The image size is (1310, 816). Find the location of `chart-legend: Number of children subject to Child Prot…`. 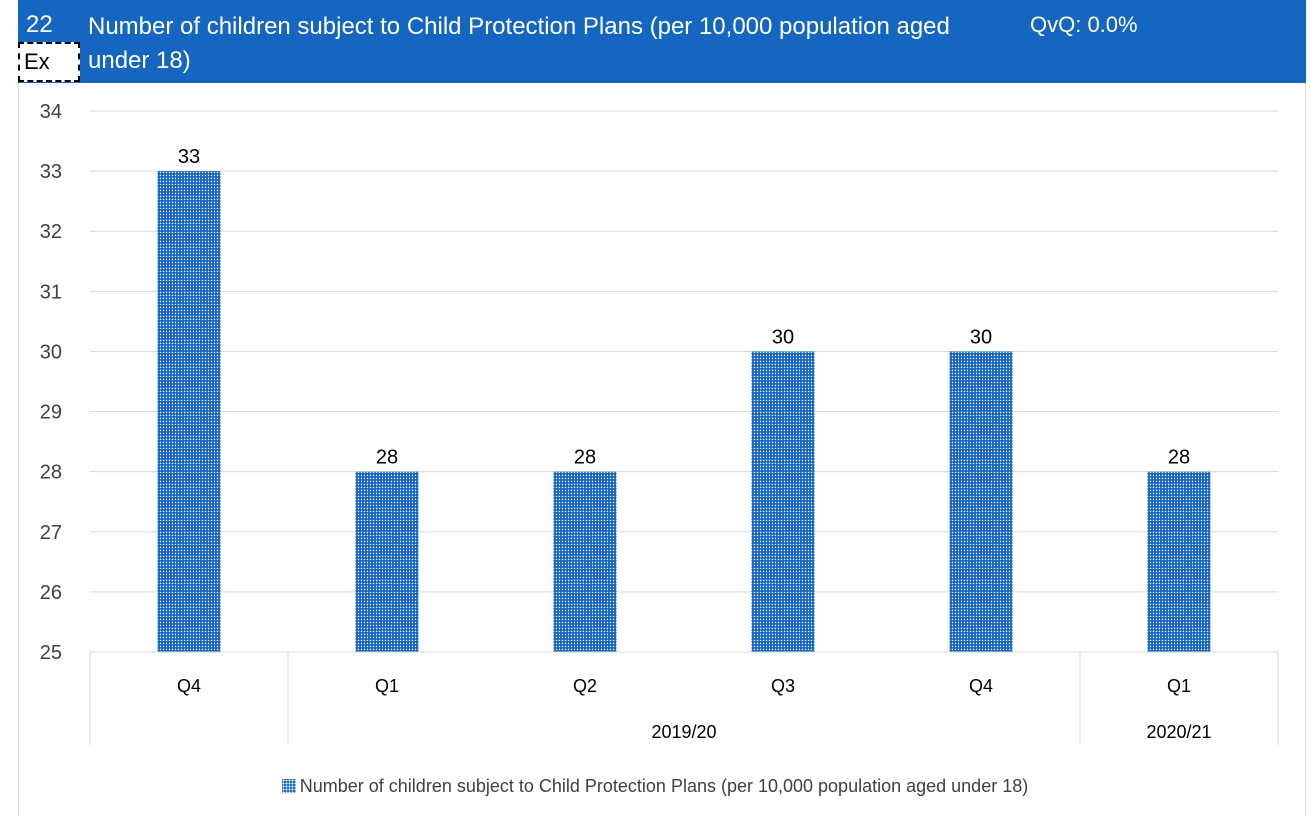

chart-legend: Number of children subject to Child Prot… is located at coordinates (655, 786).